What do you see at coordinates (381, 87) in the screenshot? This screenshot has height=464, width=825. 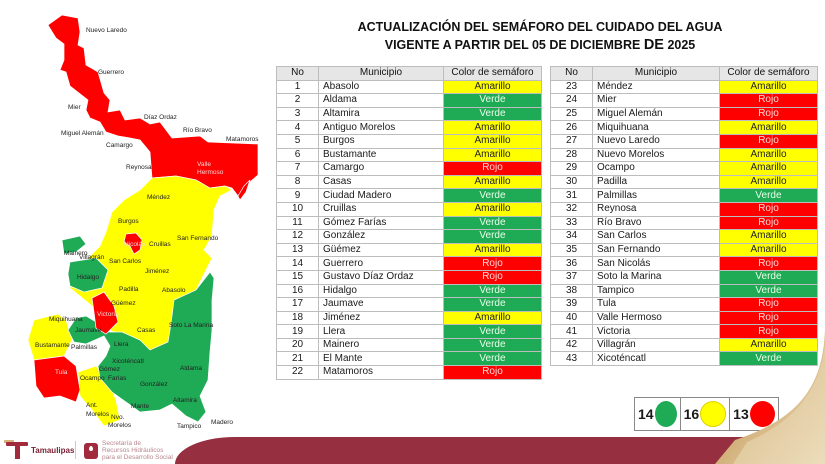 I see `municipio-name: Abasolo` at bounding box center [381, 87].